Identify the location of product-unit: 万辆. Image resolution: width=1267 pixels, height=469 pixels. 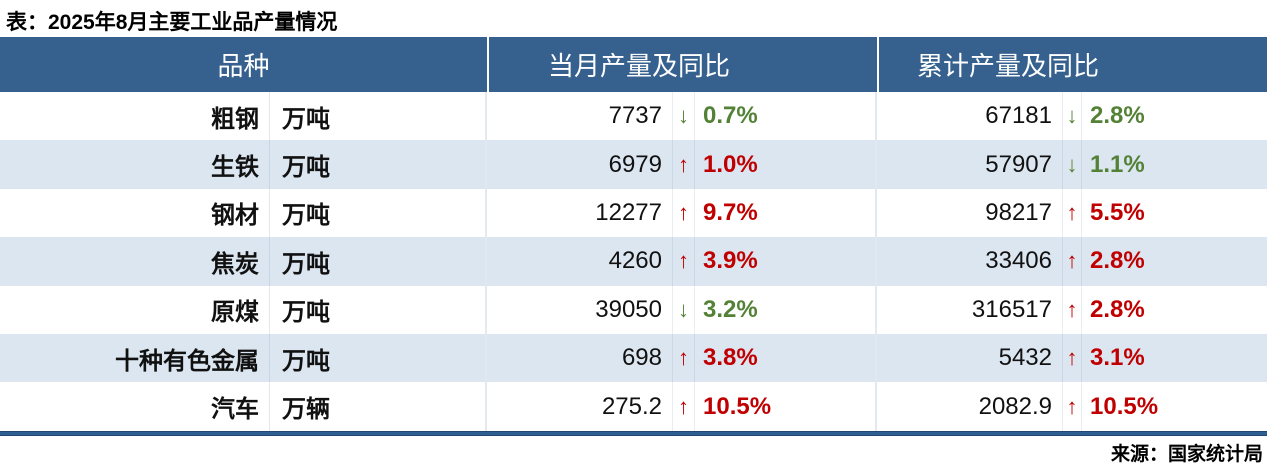
(378, 406).